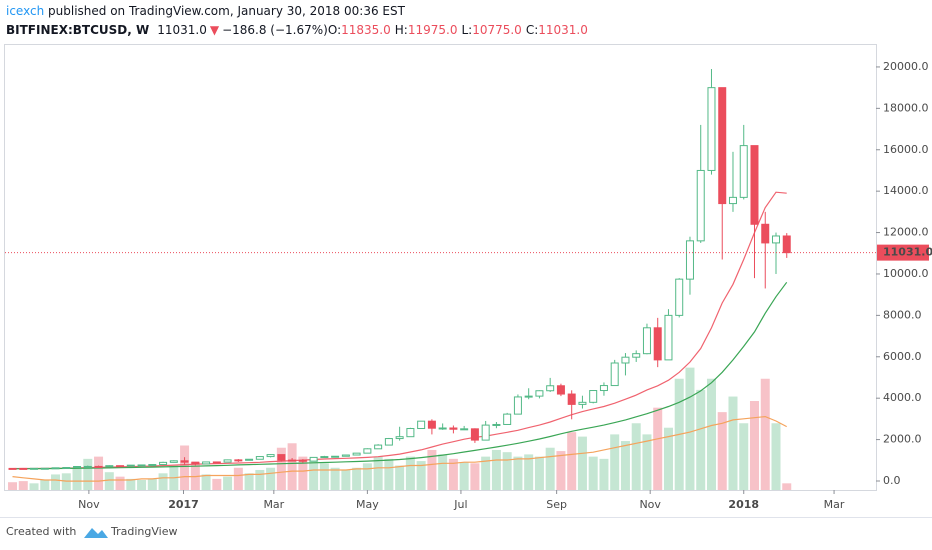 This screenshot has height=550, width=932. What do you see at coordinates (906, 232) in the screenshot?
I see `y-tick-label: 12000.0` at bounding box center [906, 232].